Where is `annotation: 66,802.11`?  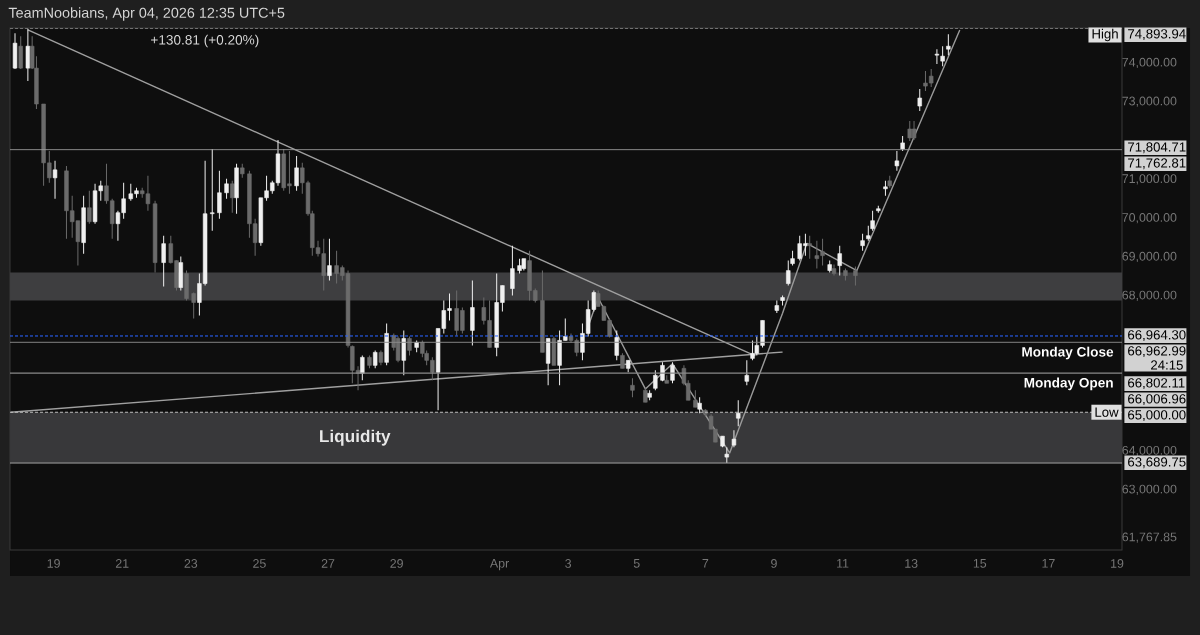 annotation: 66,802.11 is located at coordinates (1156, 384).